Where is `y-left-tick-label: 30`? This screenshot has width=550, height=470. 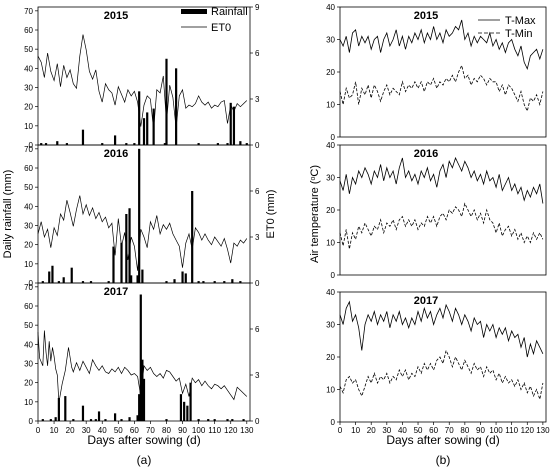
y-left-tick-label: 30 is located at coordinates (28, 88).